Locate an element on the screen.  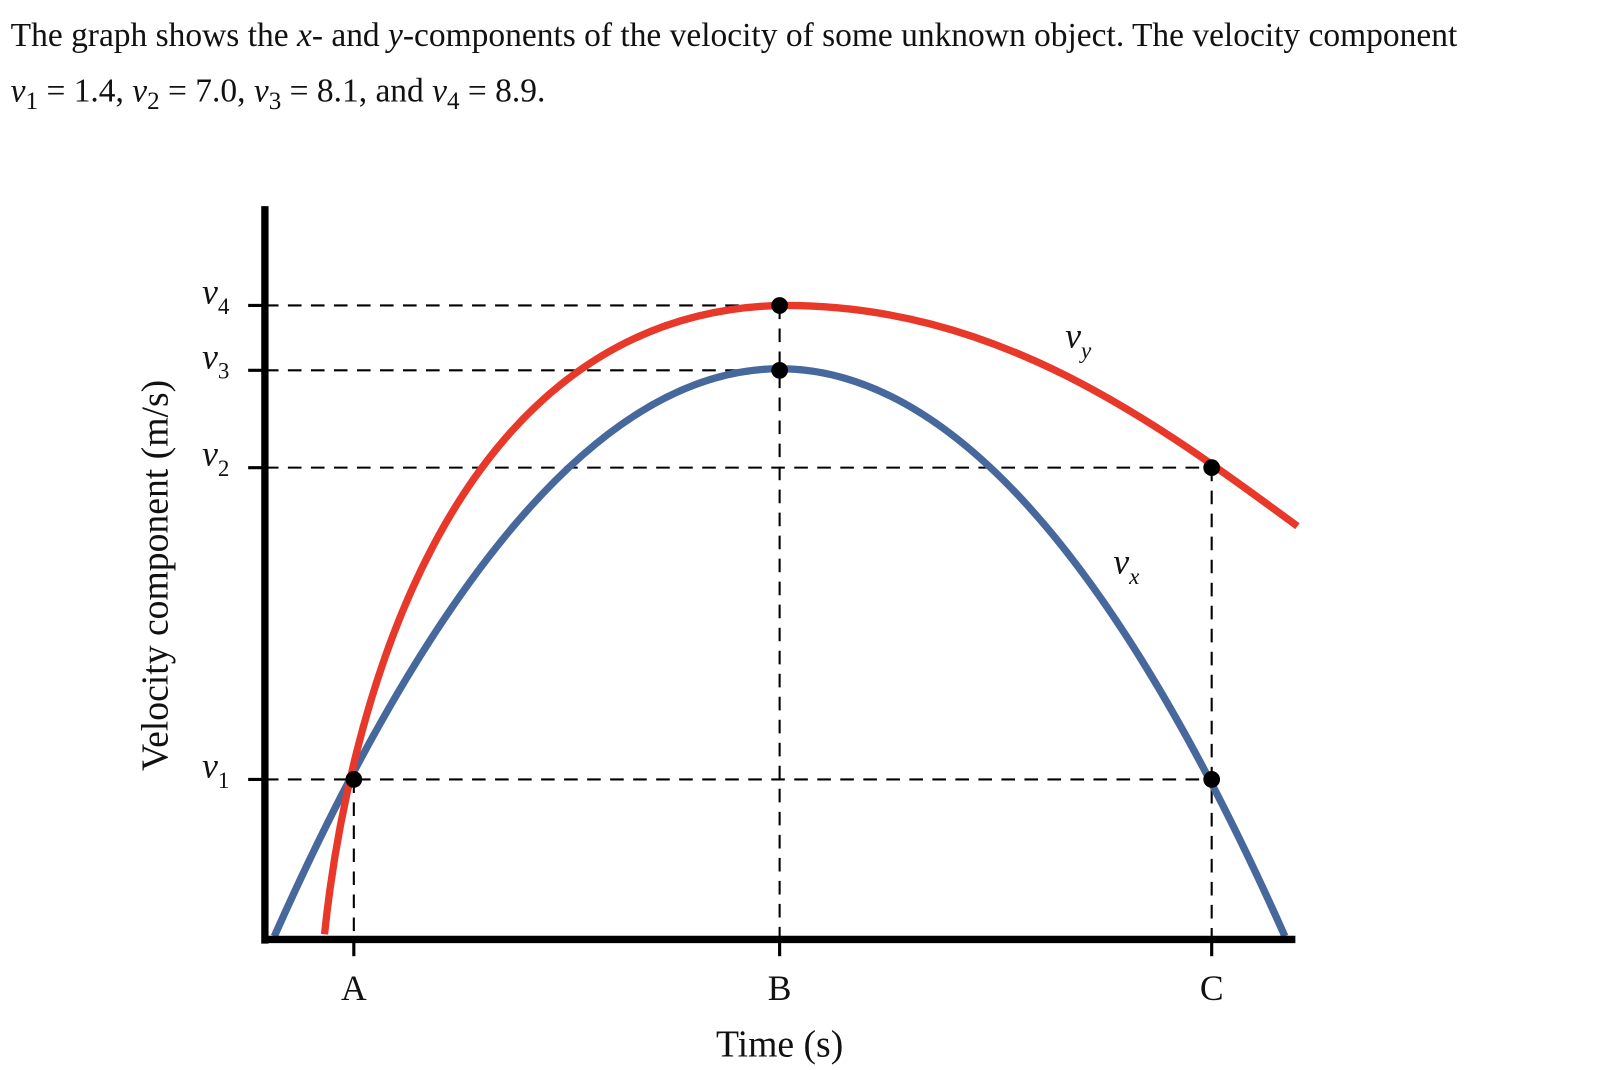
subscript: y is located at coordinates (1085, 350).